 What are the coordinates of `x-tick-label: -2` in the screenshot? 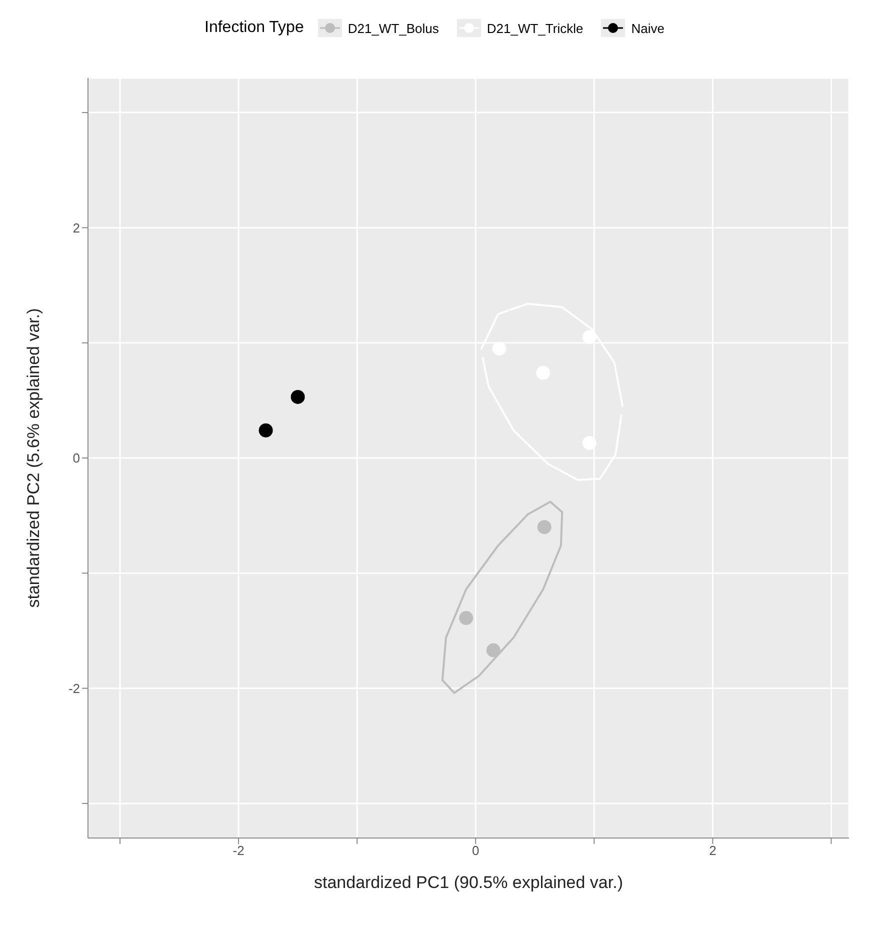 It's located at (238, 850).